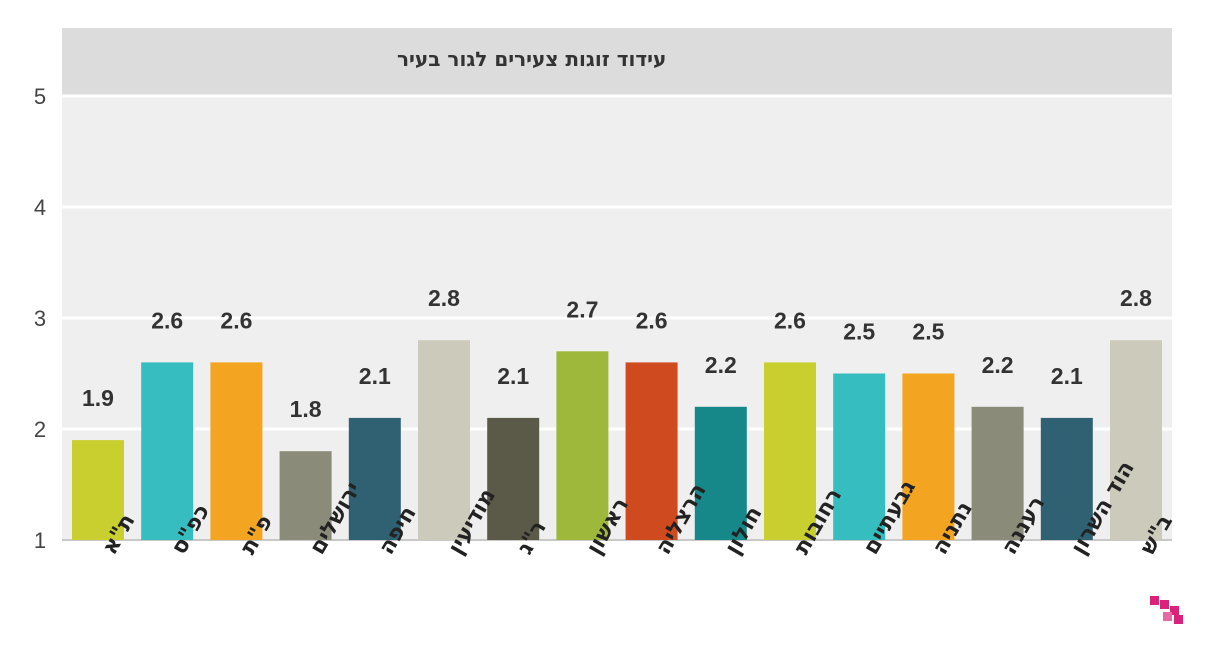 This screenshot has height=662, width=1206. Describe the element at coordinates (306, 409) in the screenshot. I see `value-label: 1.8` at that location.